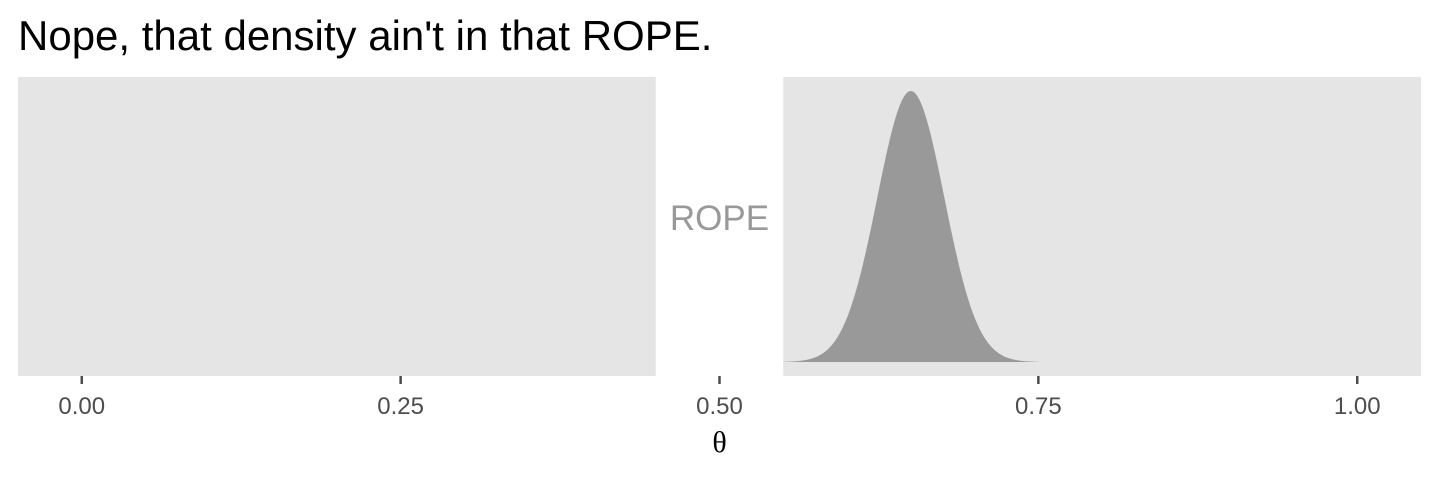  I want to click on x-tick-label: 0.75, so click(1038, 406).